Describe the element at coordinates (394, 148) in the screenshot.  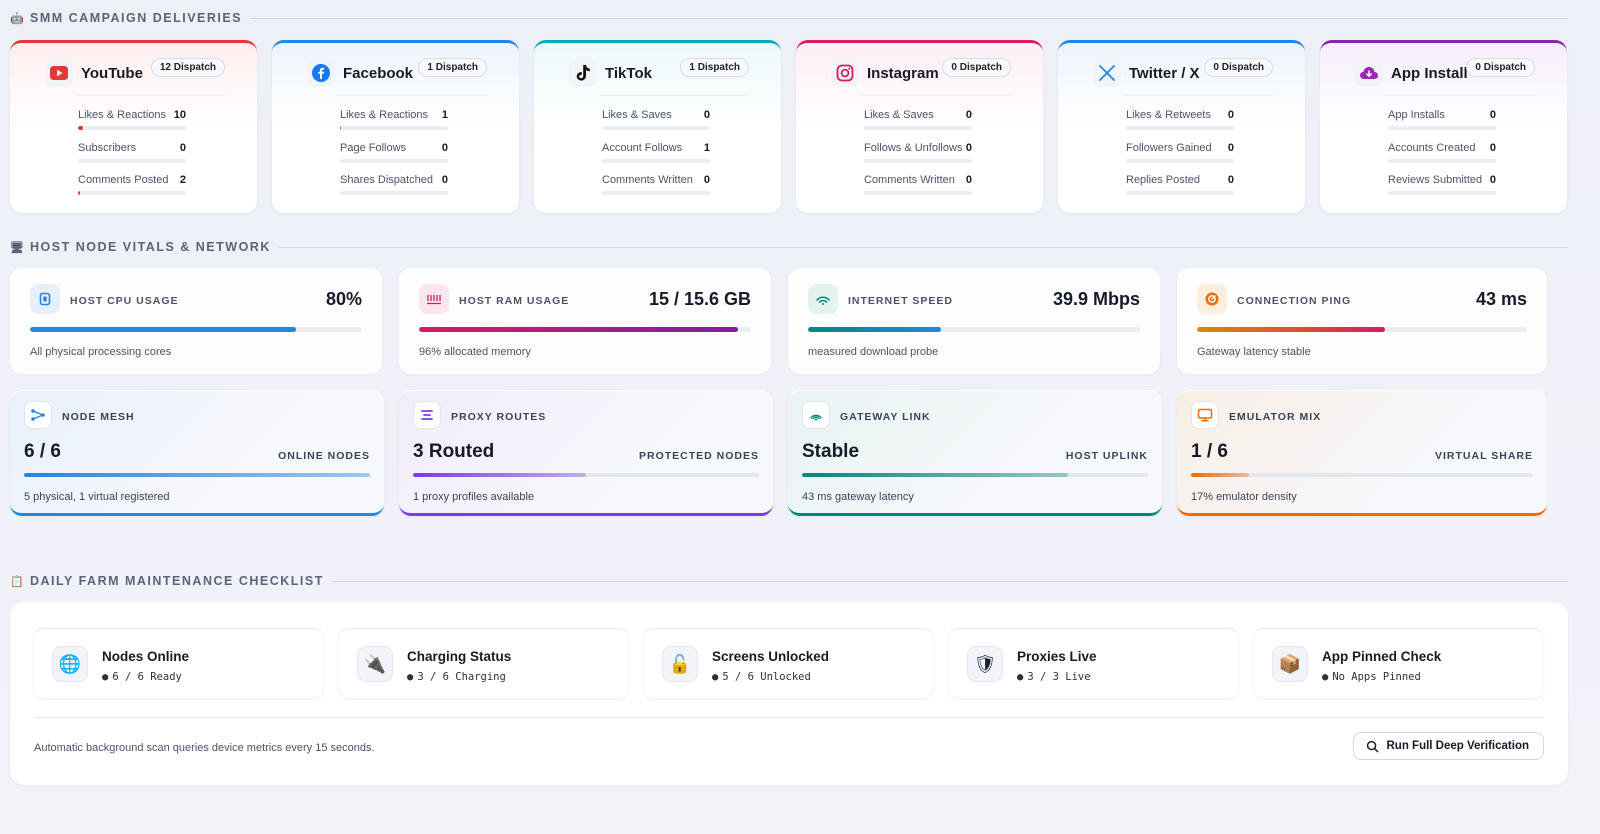
I see `metric-row: Page Follows 0` at that location.